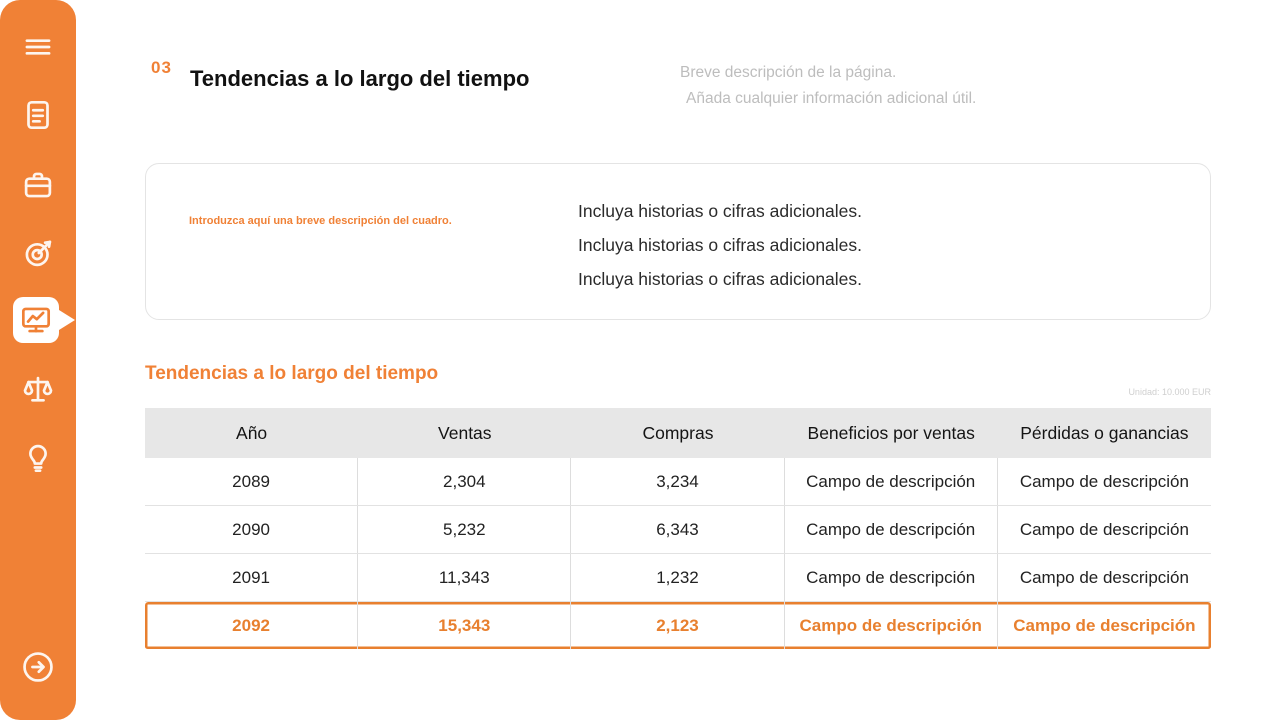  What do you see at coordinates (252, 577) in the screenshot?
I see `table-cell: 2091` at bounding box center [252, 577].